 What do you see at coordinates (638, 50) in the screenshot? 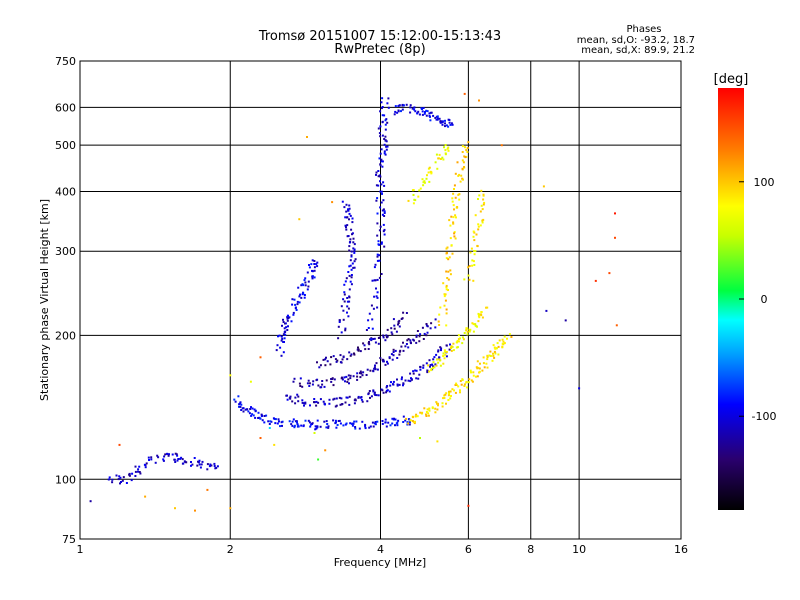
I see `phase-stats-x: mean, sd,X: 89.9, 21.2` at bounding box center [638, 50].